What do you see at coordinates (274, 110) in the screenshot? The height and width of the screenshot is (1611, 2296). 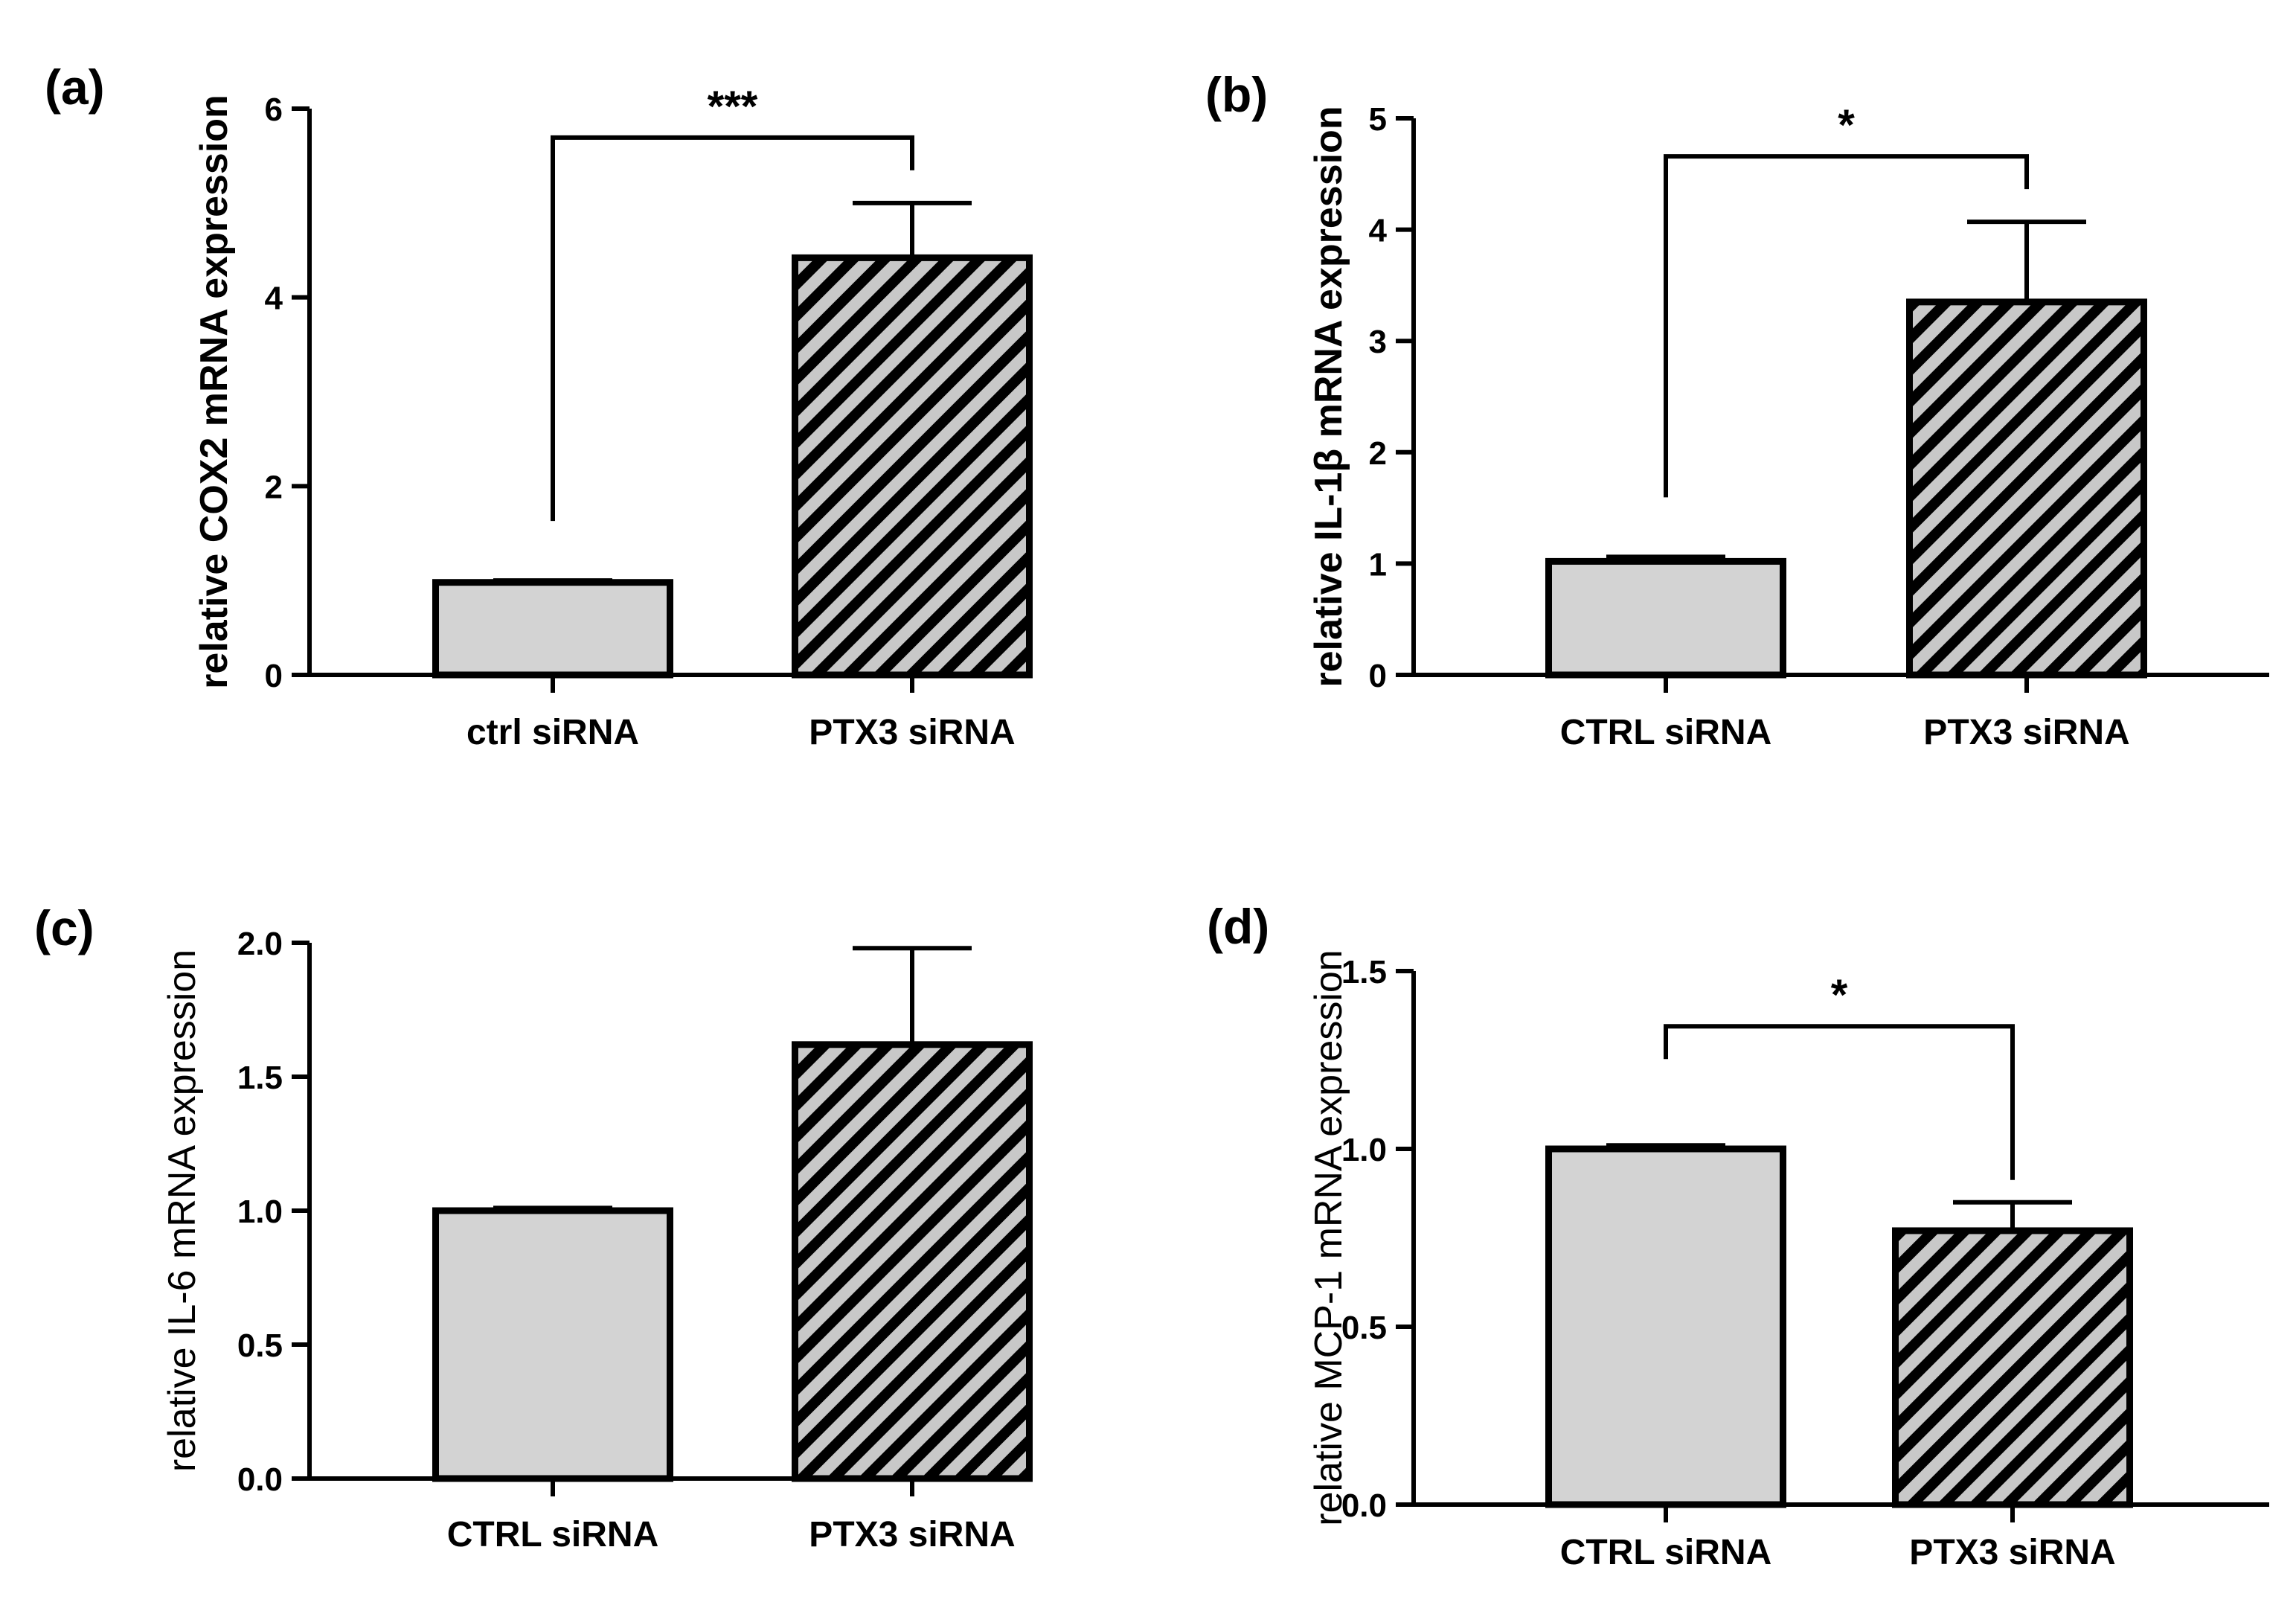 I see `y-tick-label: 6` at bounding box center [274, 110].